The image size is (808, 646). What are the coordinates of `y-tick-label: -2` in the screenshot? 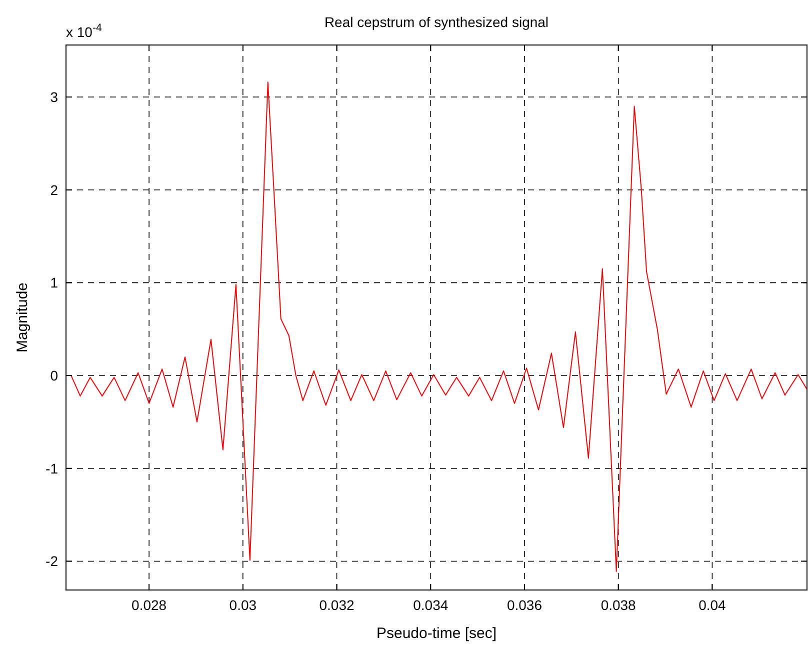 It's located at (52, 561).